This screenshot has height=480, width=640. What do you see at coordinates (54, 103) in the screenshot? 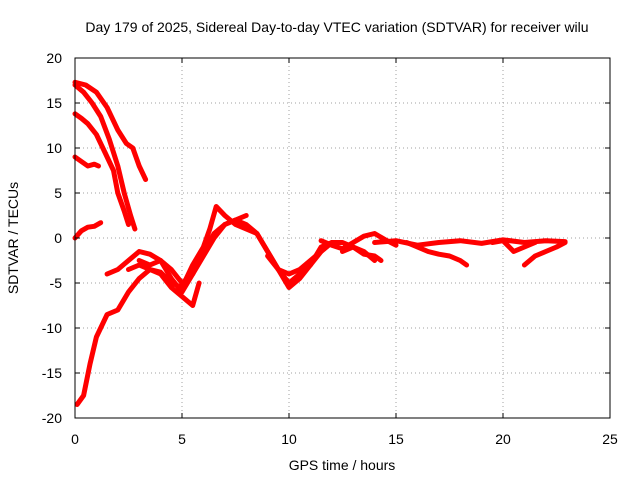
I see `y-tick-label: 15` at bounding box center [54, 103].